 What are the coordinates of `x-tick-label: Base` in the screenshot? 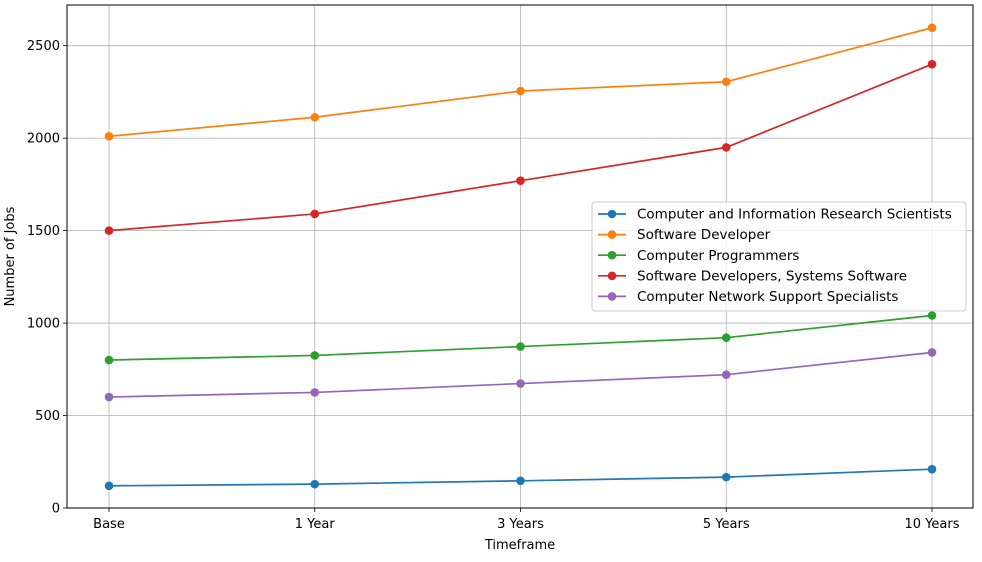 It's located at (109, 524).